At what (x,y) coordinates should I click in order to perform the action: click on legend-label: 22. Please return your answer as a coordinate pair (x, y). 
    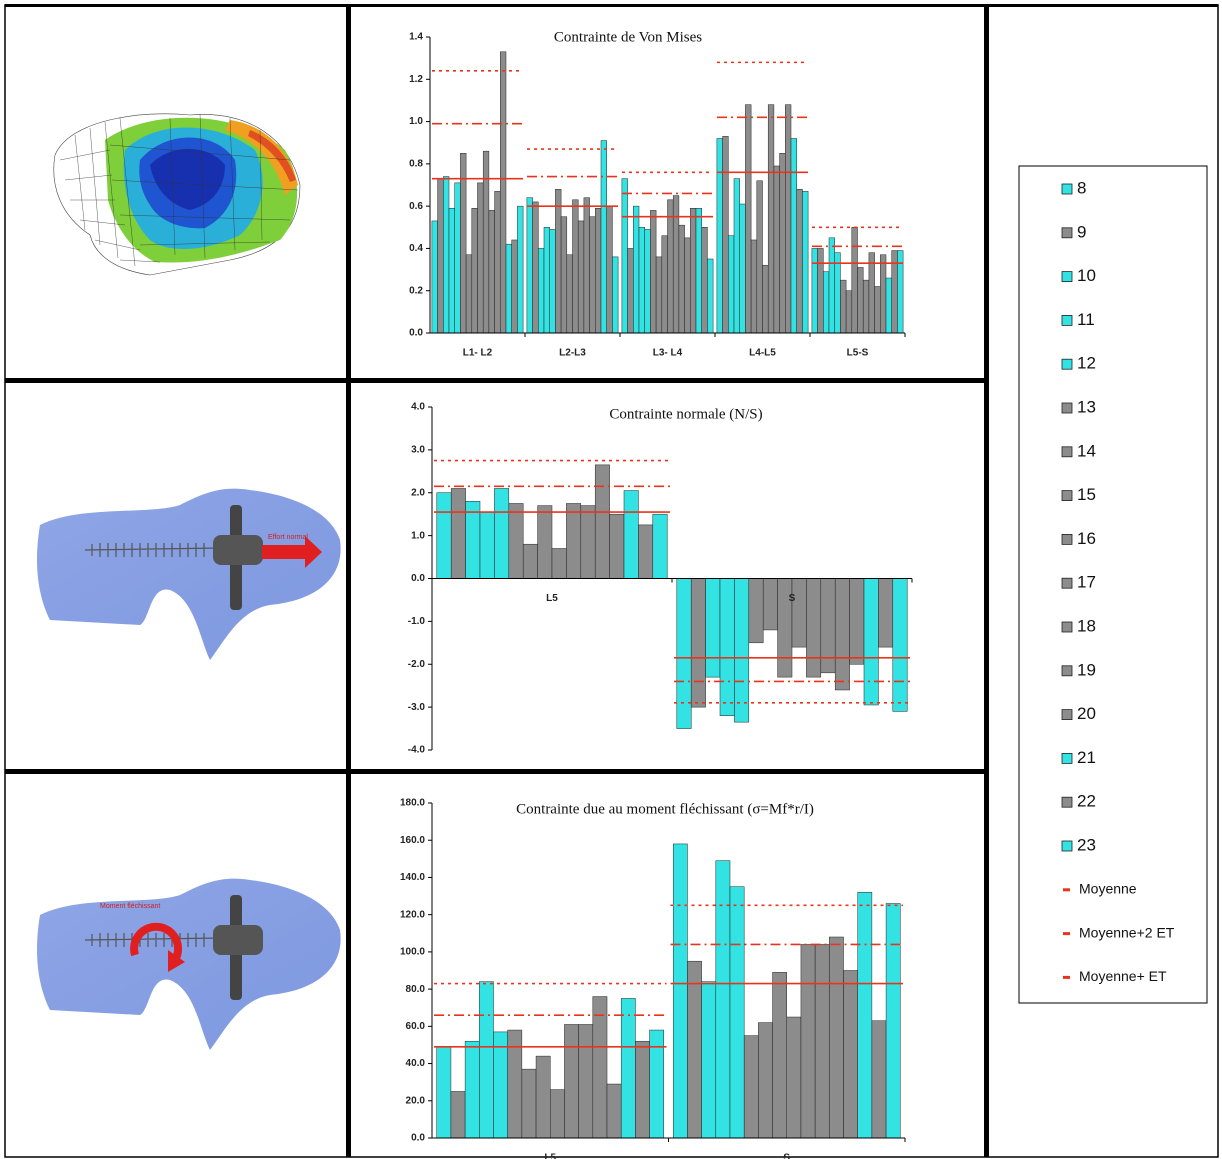
    Looking at the image, I should click on (1086, 801).